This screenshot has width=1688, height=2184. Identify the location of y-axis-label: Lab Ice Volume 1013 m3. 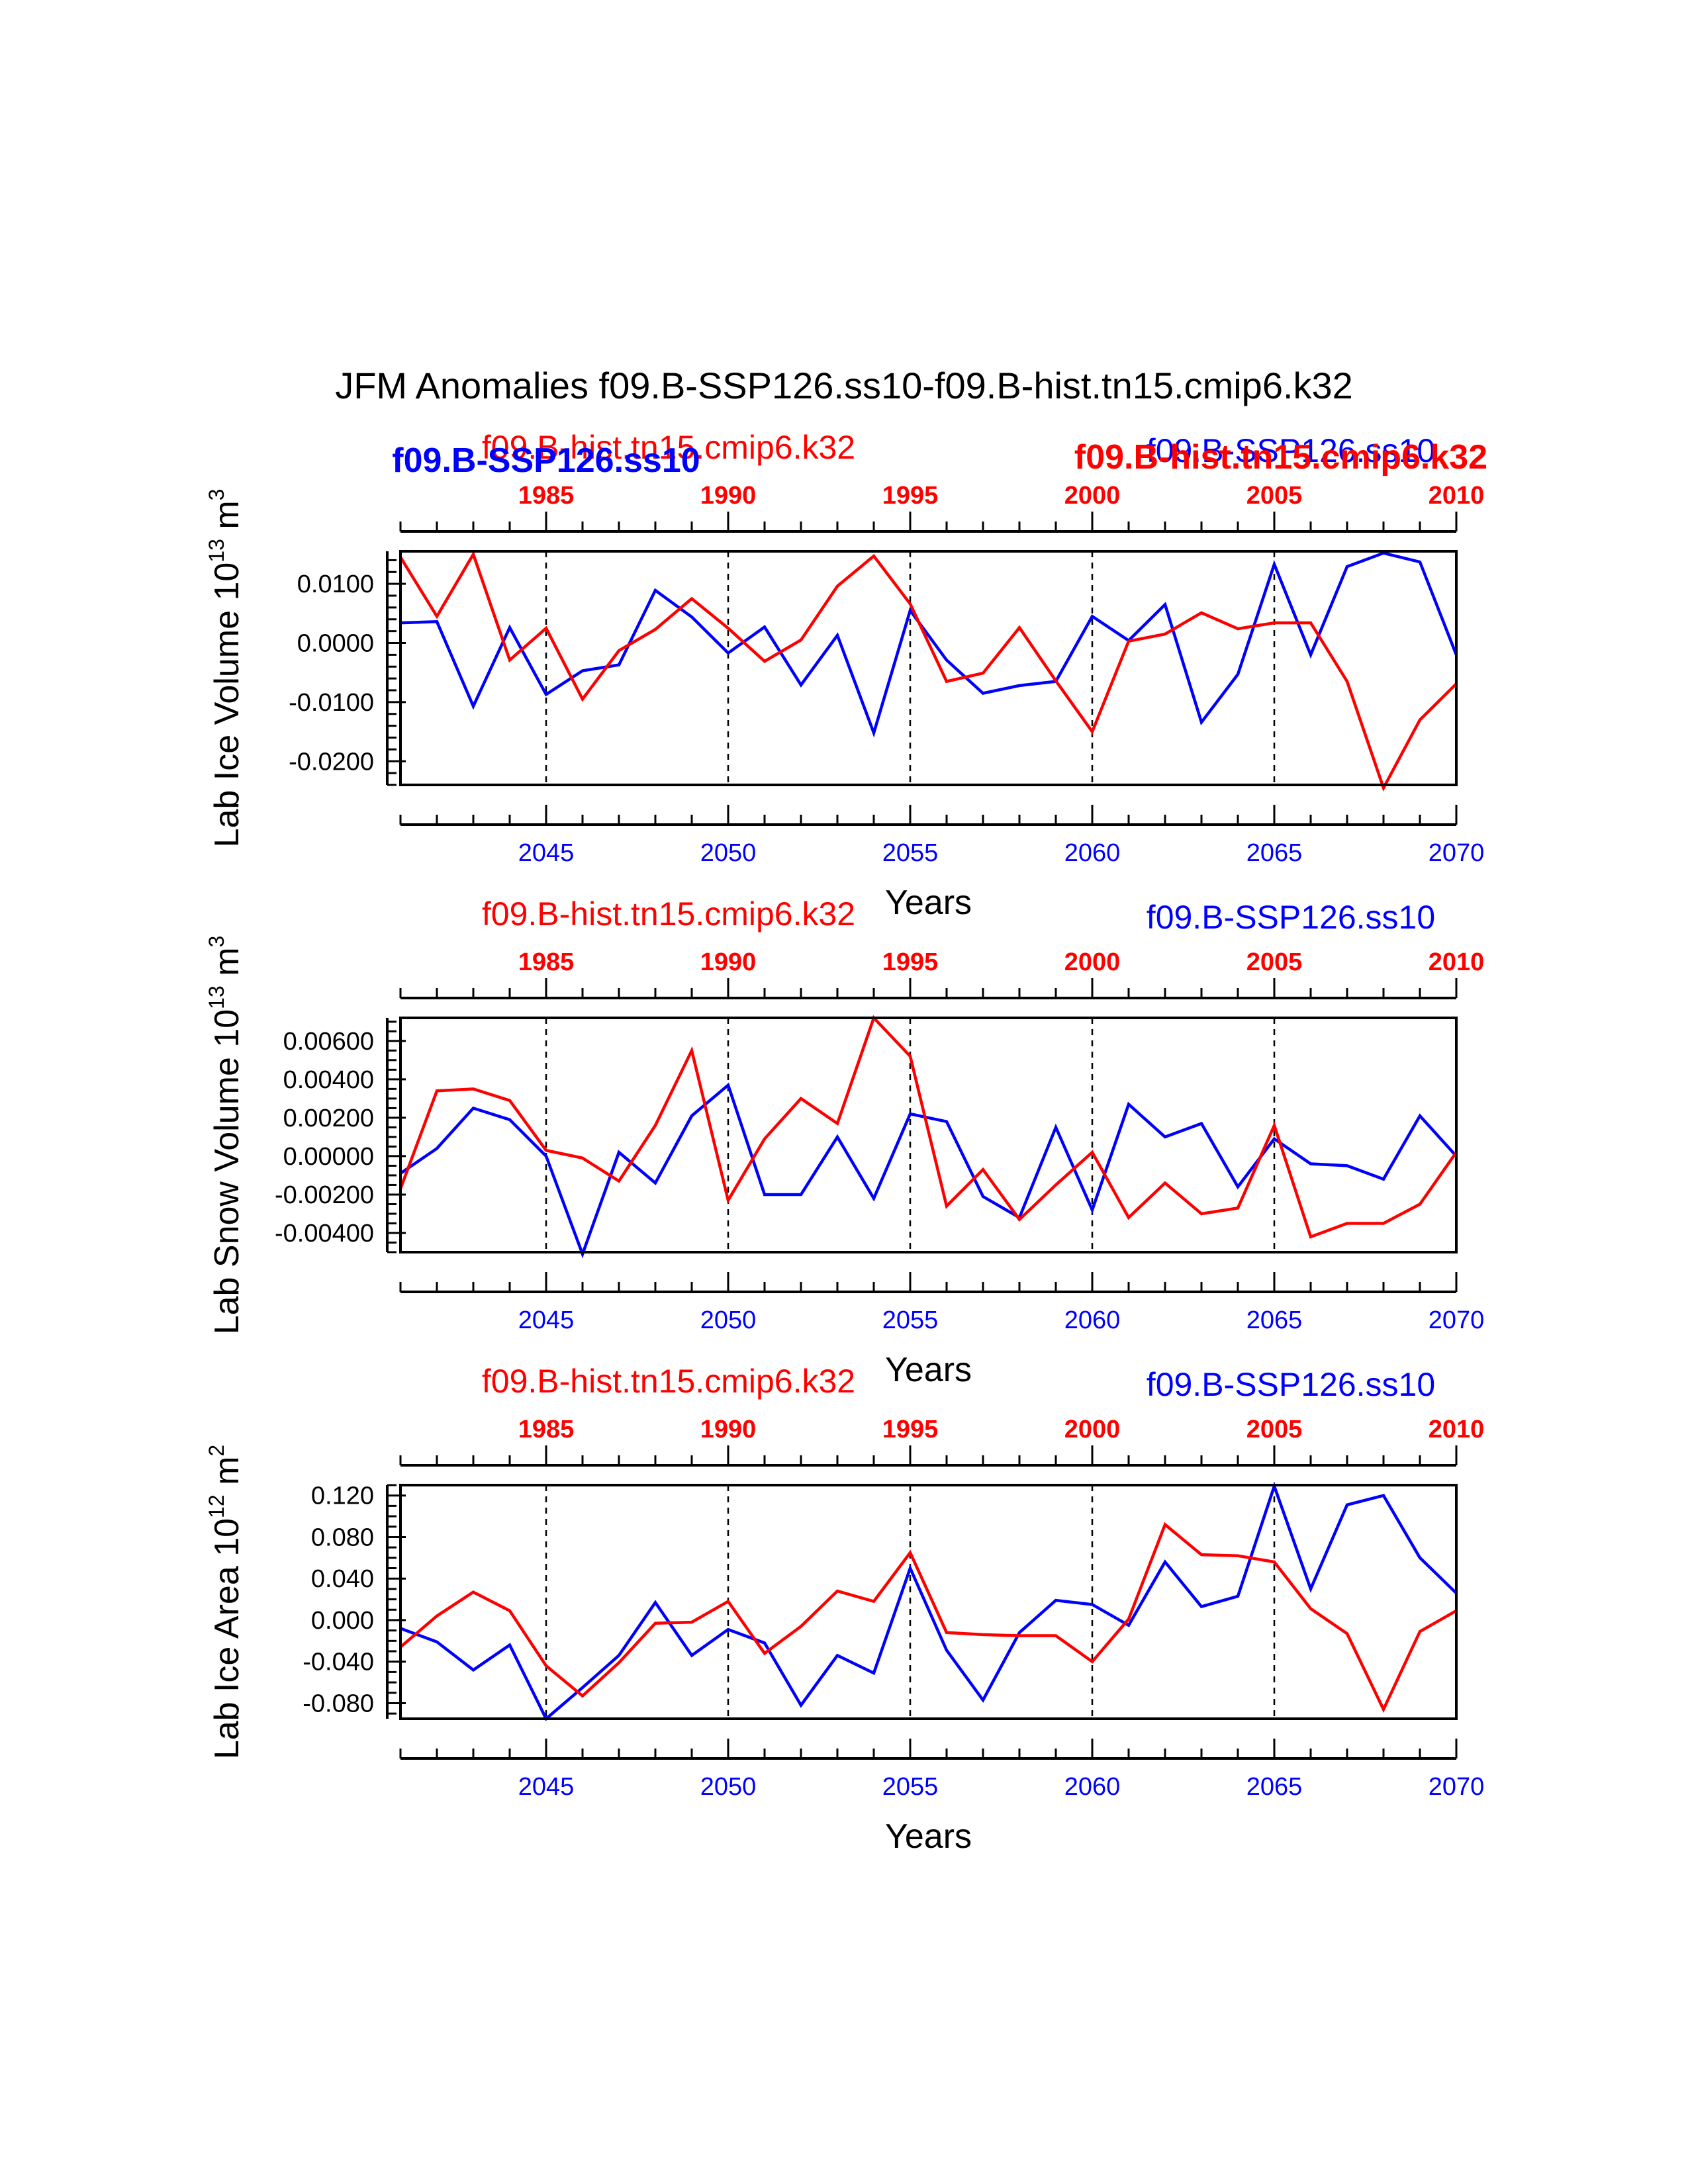
(225, 668).